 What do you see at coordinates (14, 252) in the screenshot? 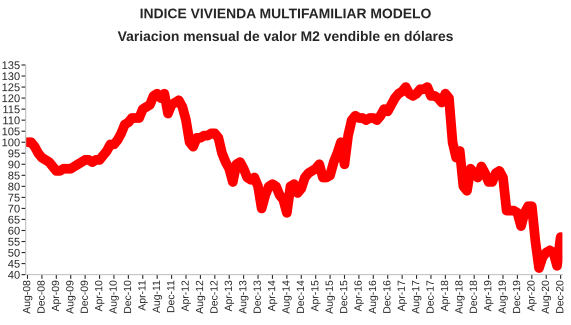
I see `y-tick-label: 50` at bounding box center [14, 252].